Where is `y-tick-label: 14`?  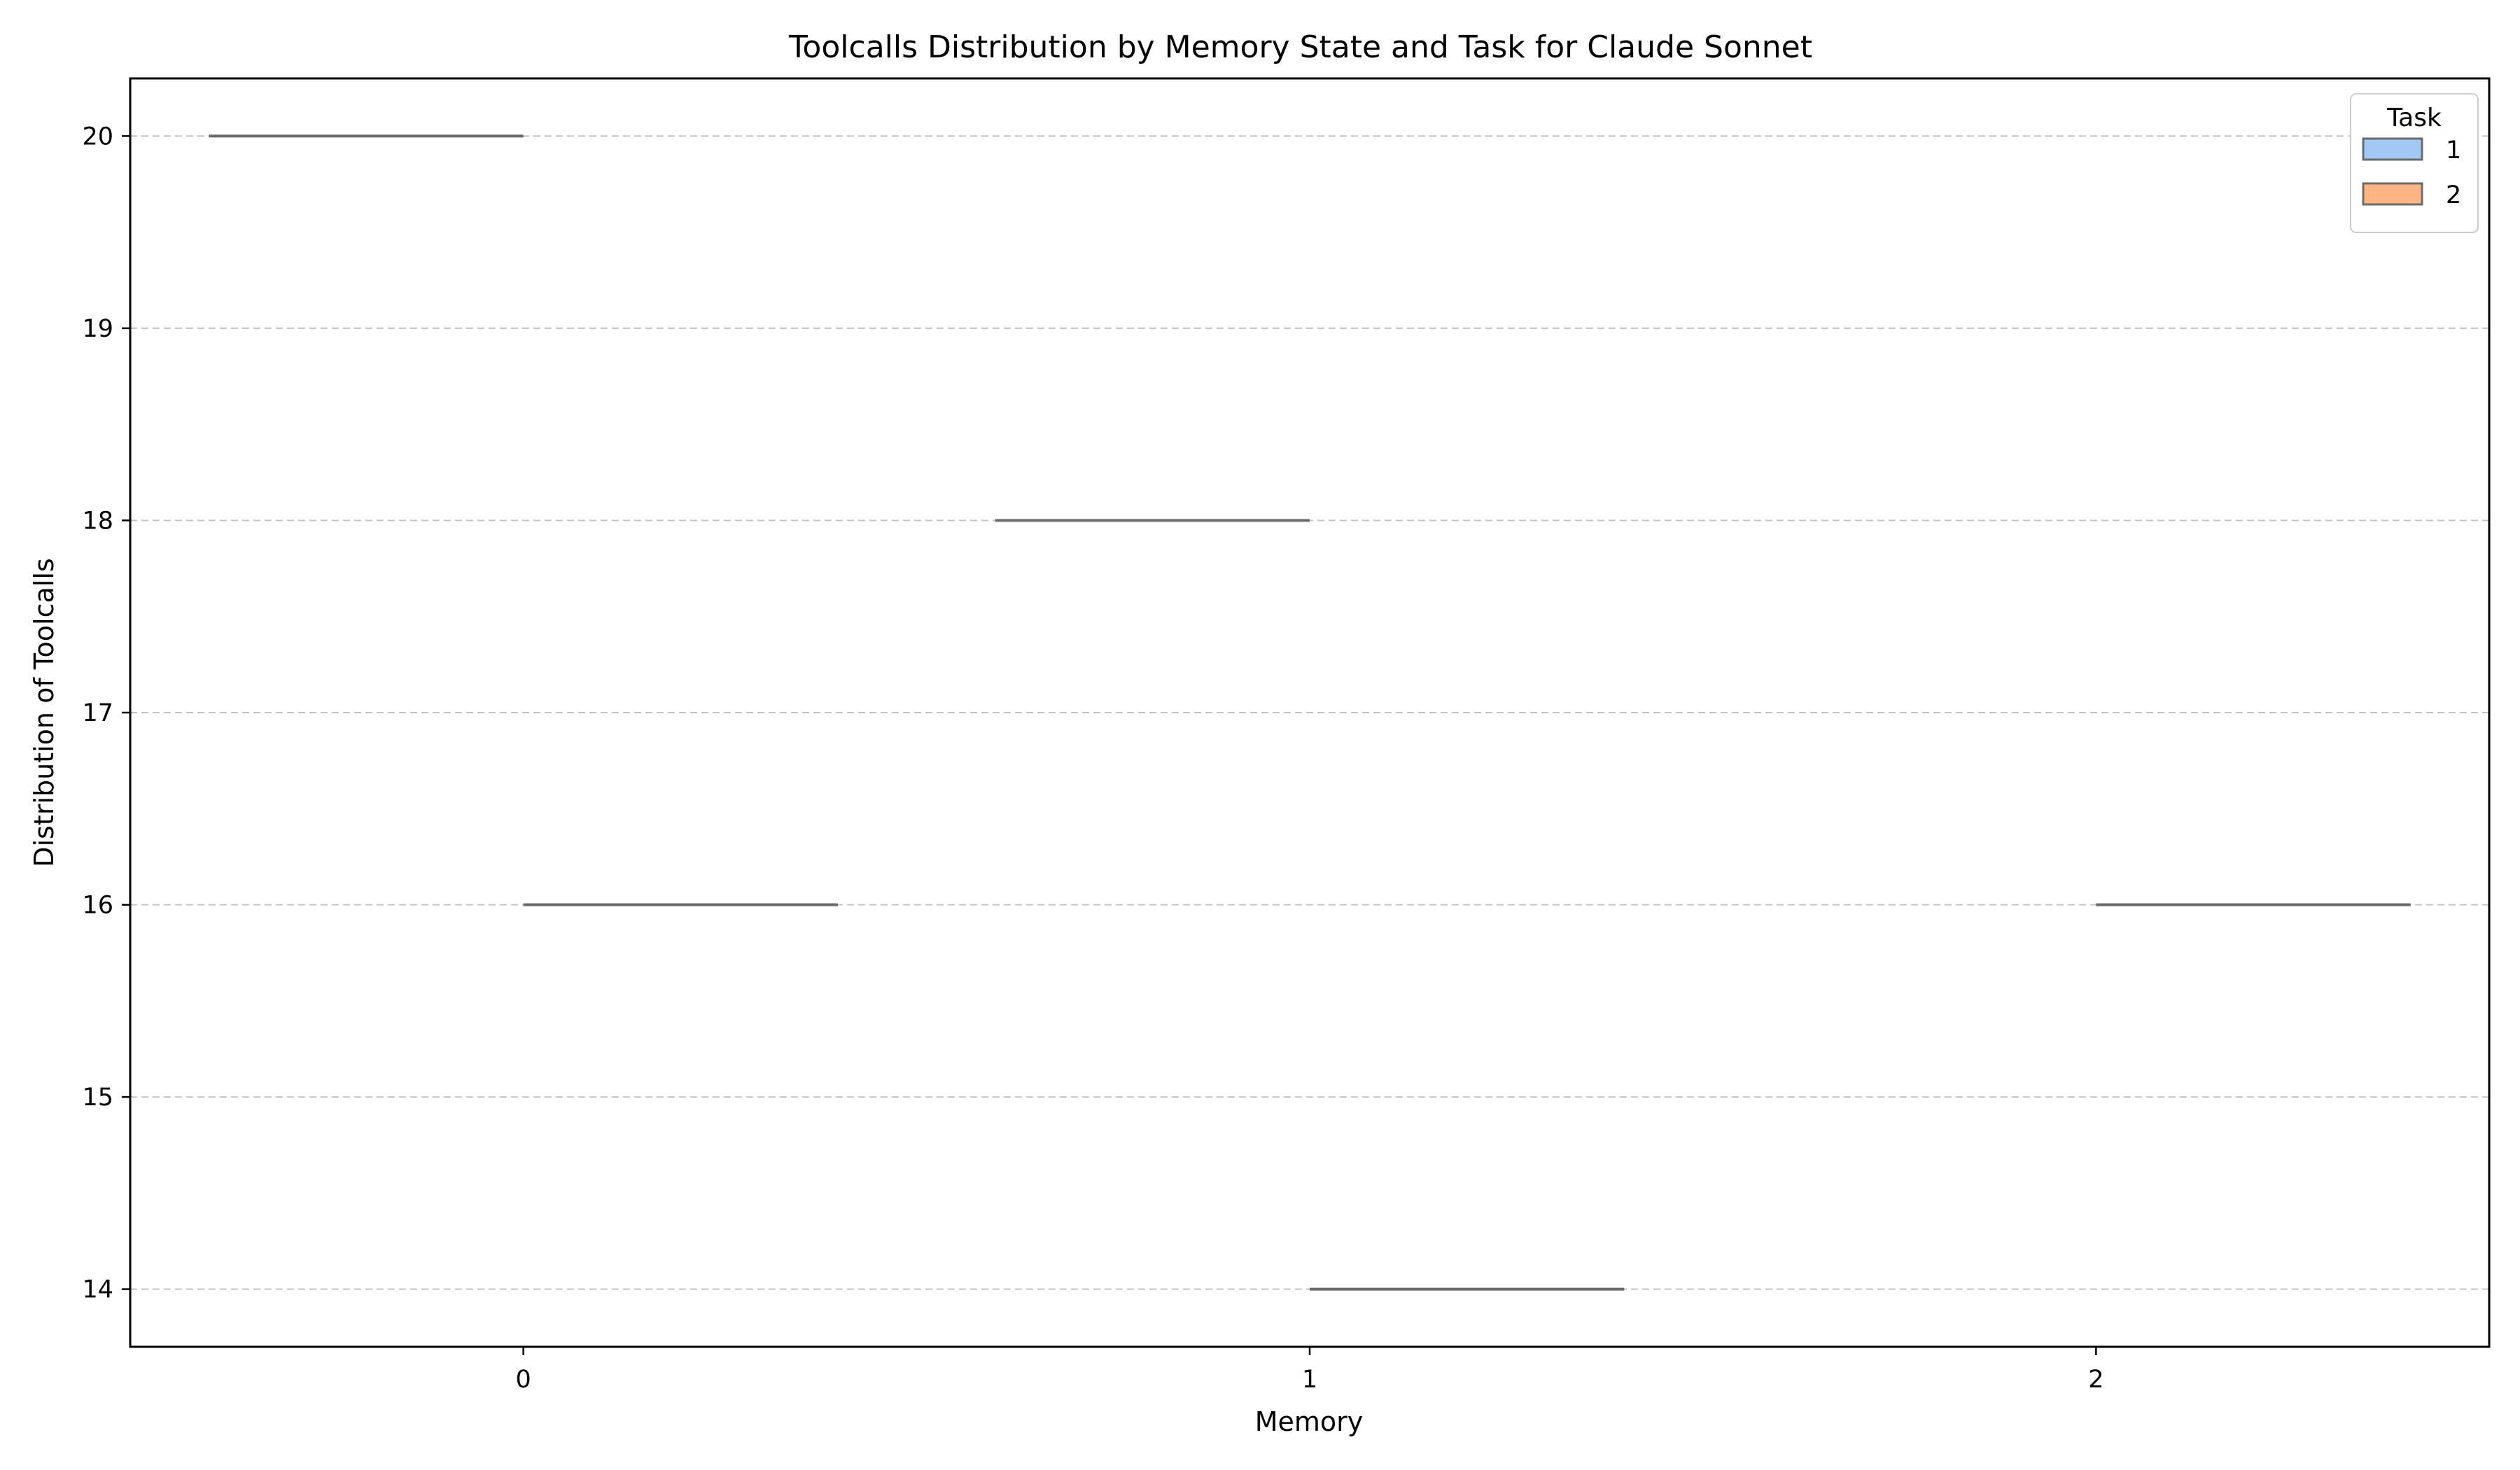
y-tick-label: 14 is located at coordinates (97, 1290).